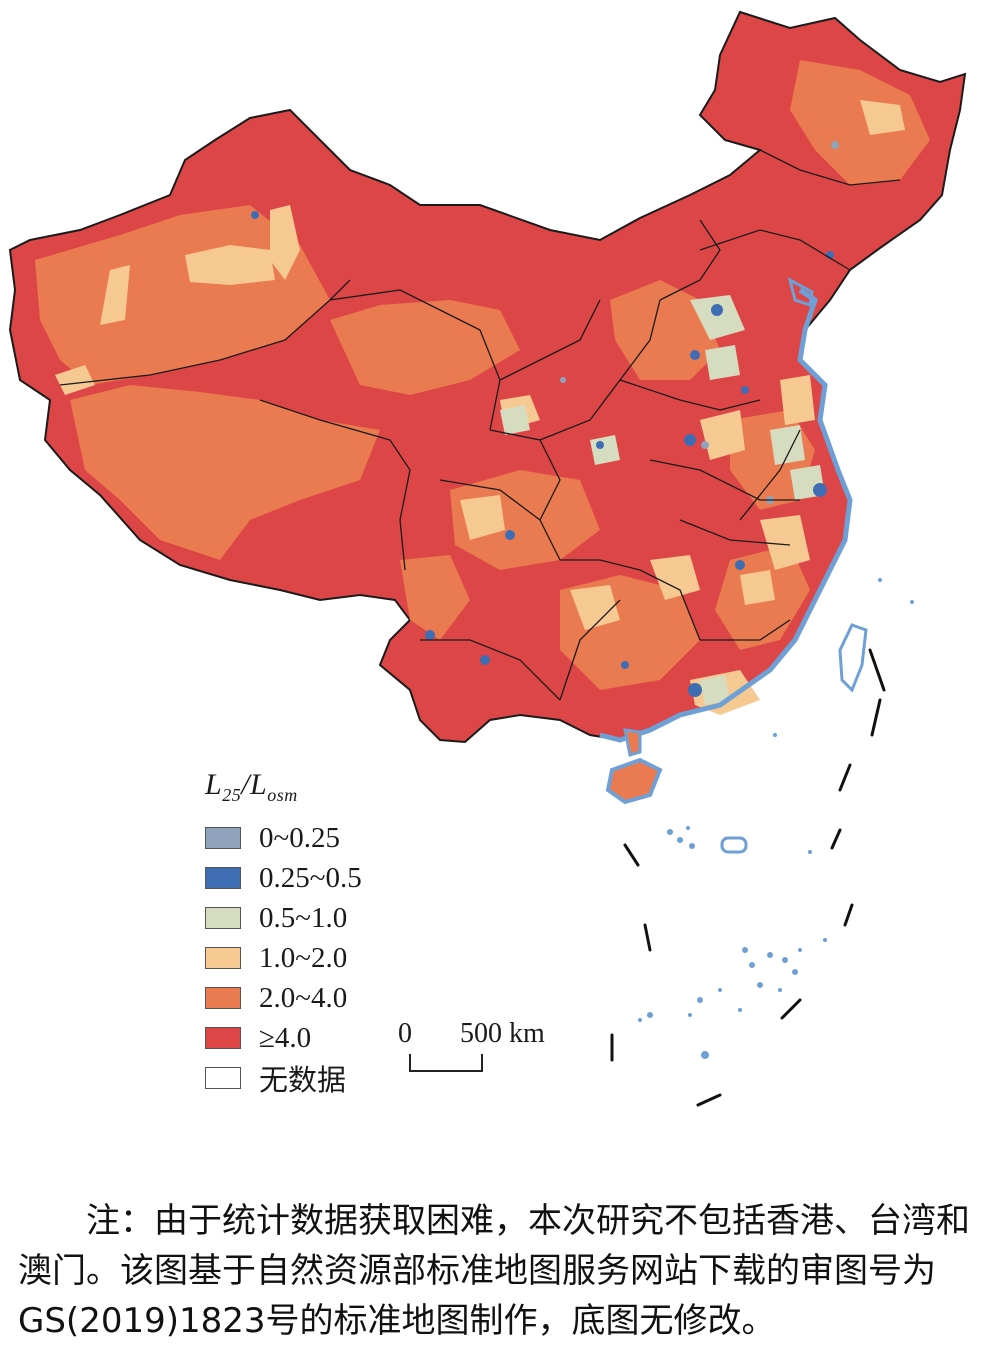 The image size is (1000, 1351). Describe the element at coordinates (699, 322) in the screenshot. I see `class-0-0.25-areas` at that location.